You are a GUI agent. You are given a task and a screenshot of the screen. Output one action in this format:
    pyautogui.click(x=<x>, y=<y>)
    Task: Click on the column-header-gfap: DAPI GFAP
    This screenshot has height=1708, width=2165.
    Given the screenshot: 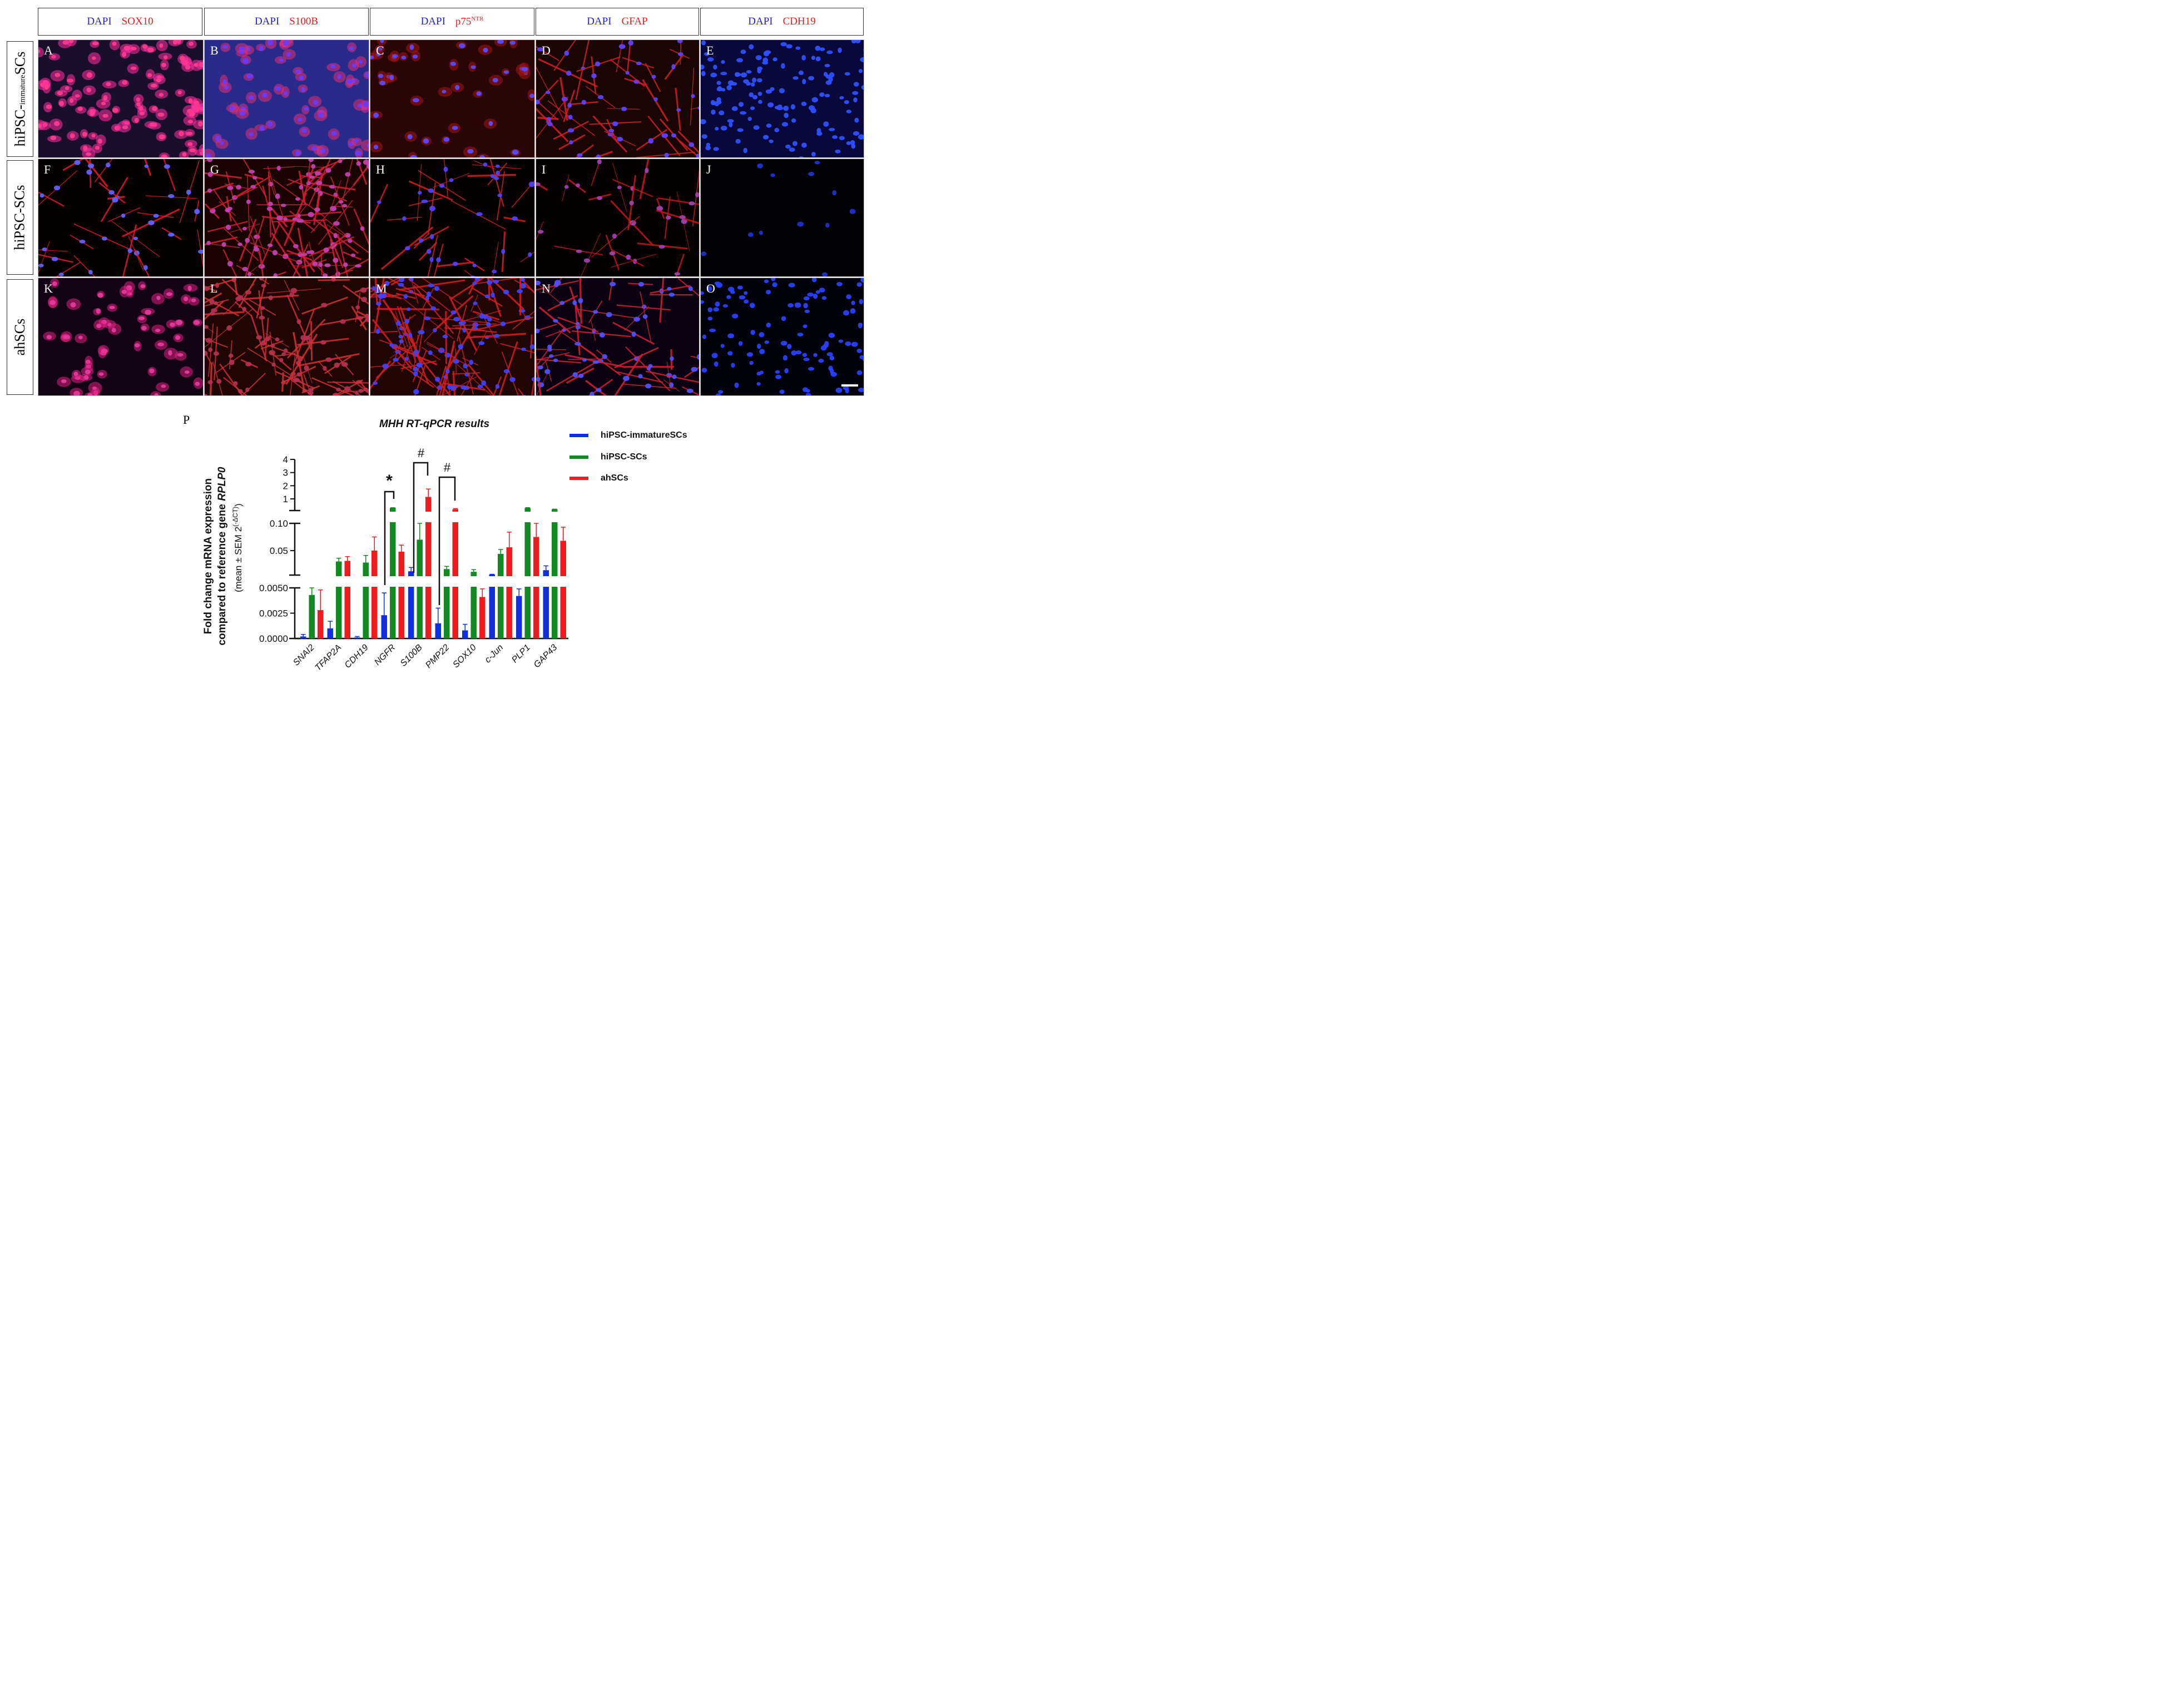 What is the action you would take?
    pyautogui.click(x=617, y=22)
    